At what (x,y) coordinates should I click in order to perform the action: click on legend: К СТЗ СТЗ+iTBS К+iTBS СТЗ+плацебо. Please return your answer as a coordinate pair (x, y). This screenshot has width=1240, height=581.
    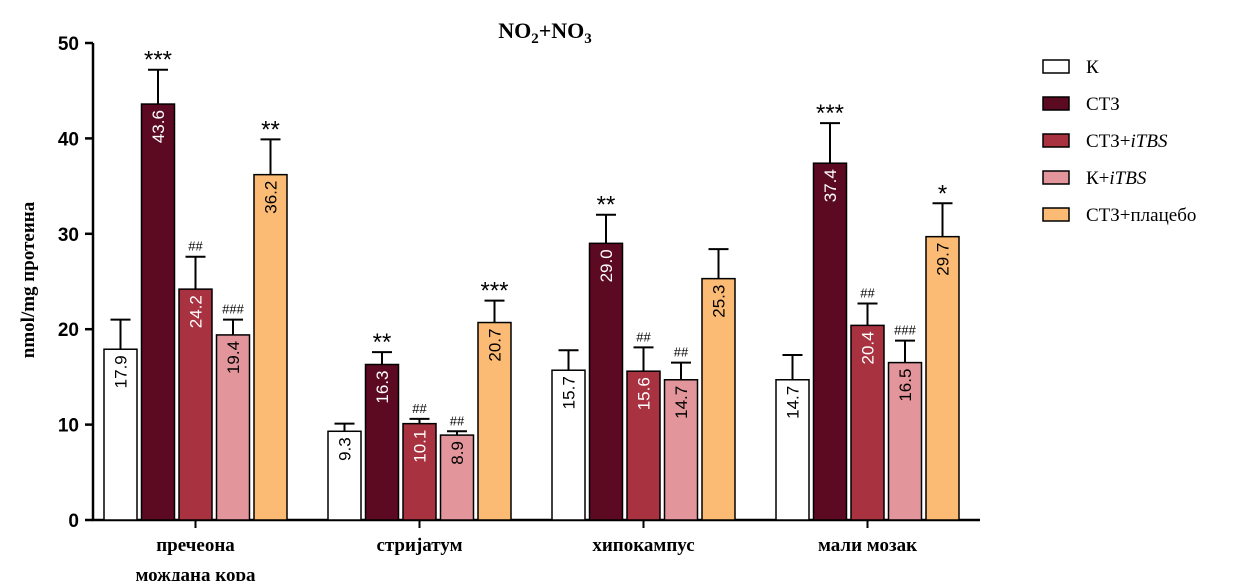
    Looking at the image, I should click on (1119, 141).